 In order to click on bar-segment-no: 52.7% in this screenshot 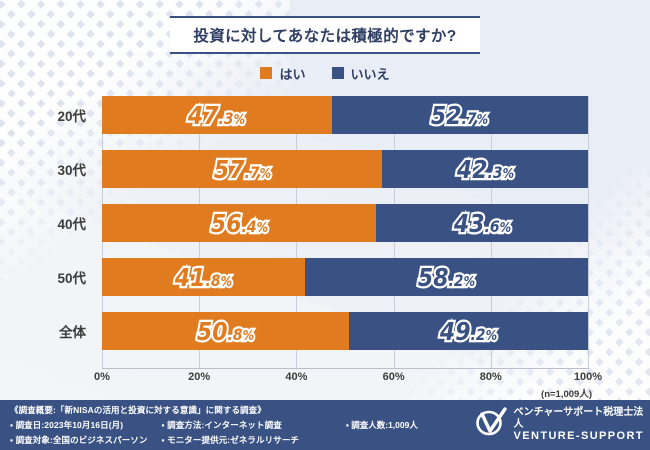, I will do `click(459, 115)`.